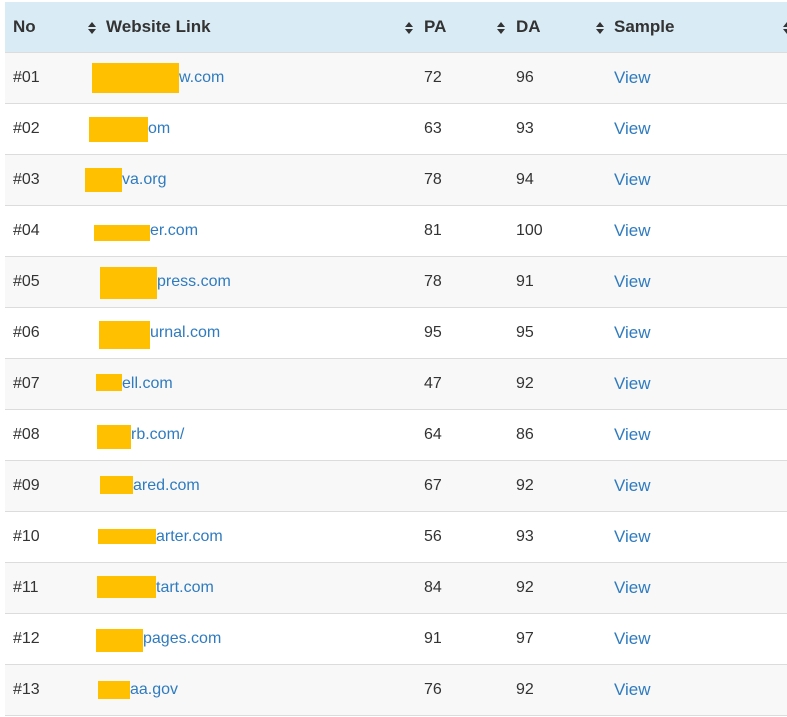  Describe the element at coordinates (26, 77) in the screenshot. I see `row-number: #01` at that location.